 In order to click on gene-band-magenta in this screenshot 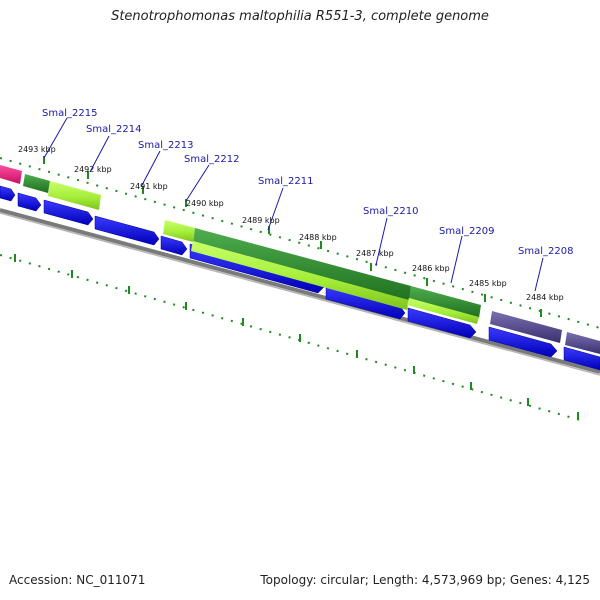, I will do `click(11, 174)`.